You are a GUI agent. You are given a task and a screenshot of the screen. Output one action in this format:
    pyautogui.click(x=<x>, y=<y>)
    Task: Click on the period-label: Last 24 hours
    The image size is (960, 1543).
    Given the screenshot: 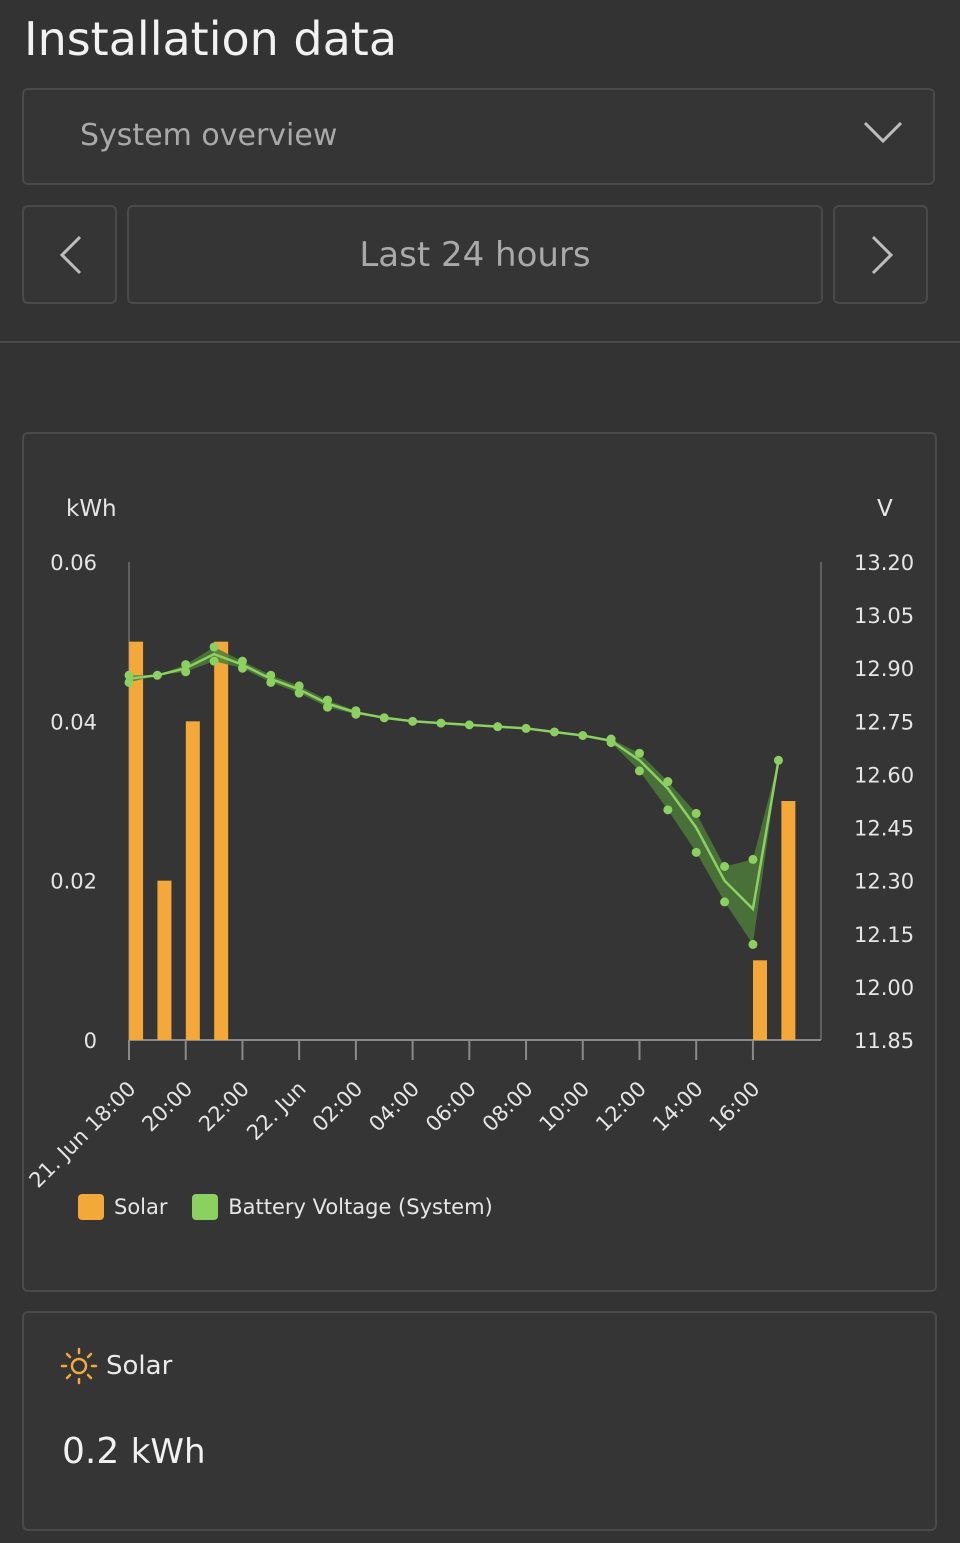 What is the action you would take?
    pyautogui.click(x=475, y=254)
    